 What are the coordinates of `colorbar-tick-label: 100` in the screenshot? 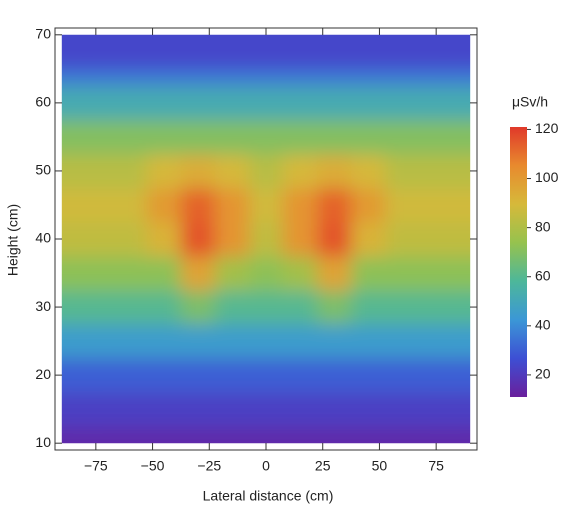 It's located at (547, 177).